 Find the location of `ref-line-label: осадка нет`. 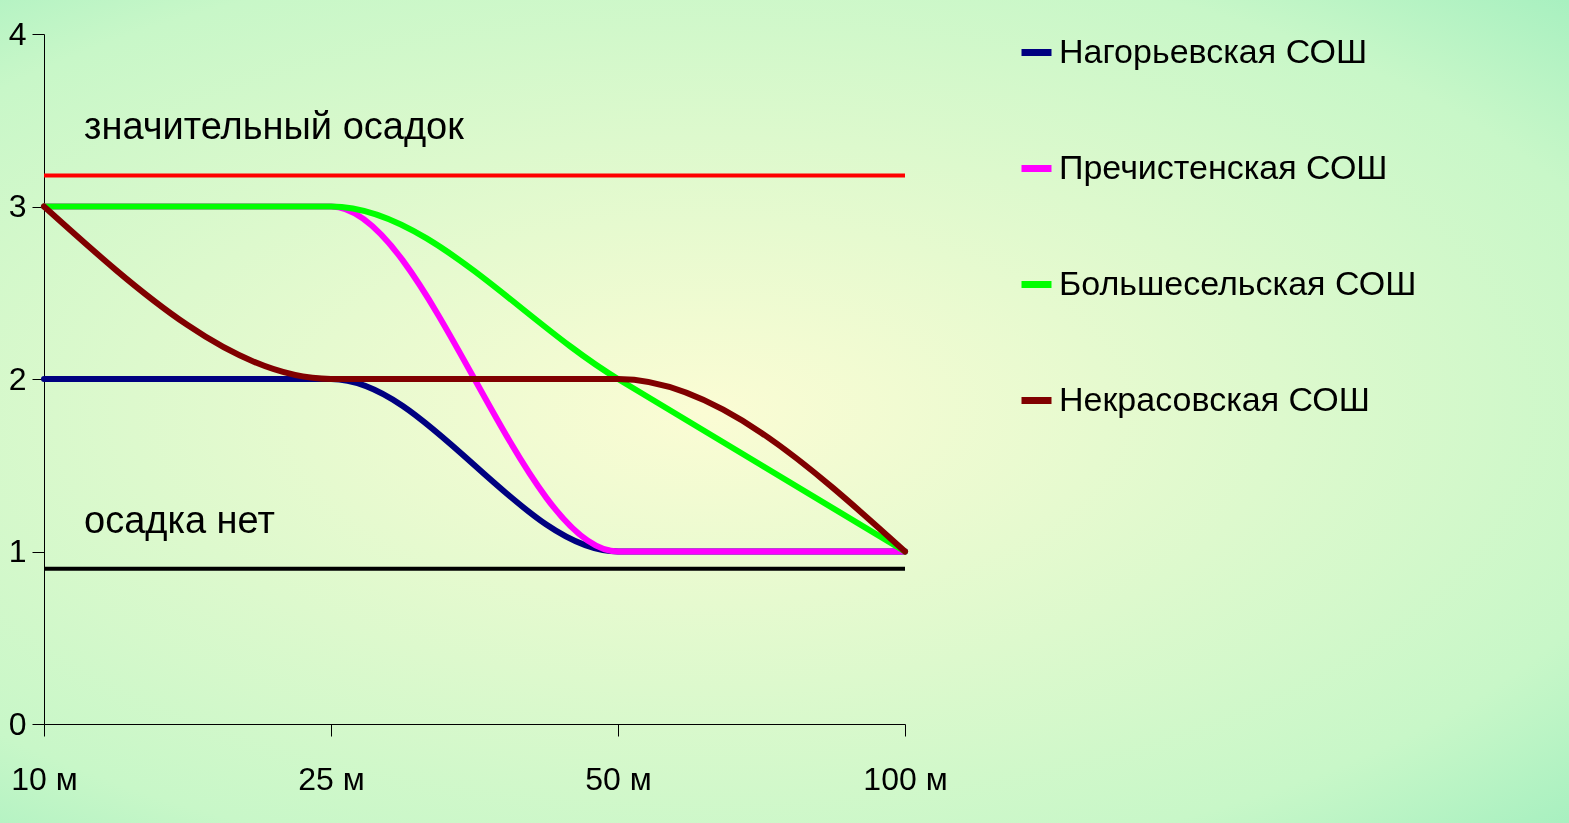

ref-line-label: осадка нет is located at coordinates (179, 519).